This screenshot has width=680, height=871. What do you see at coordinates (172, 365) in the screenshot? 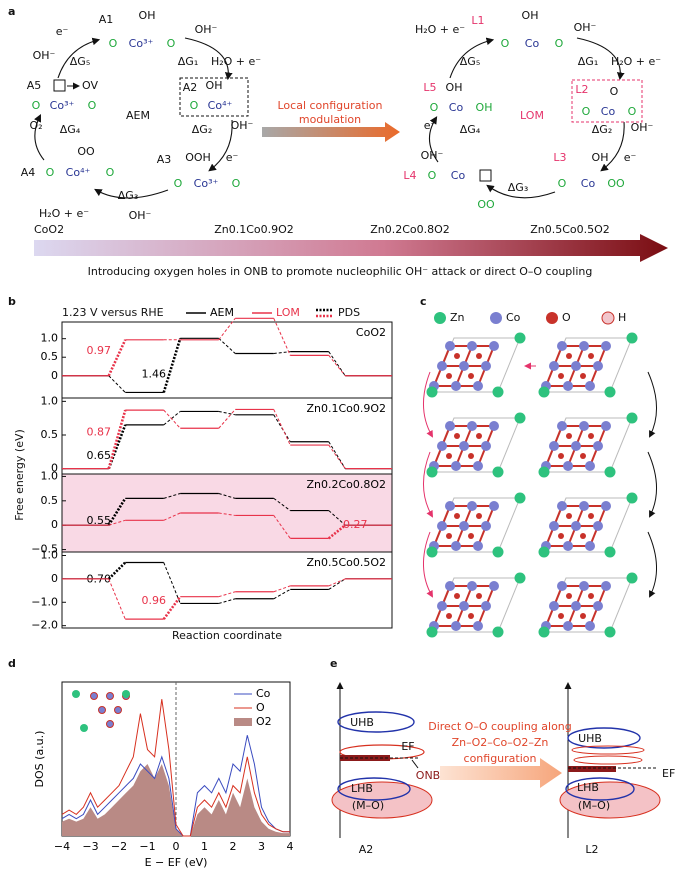
I see `pds-step` at bounding box center [172, 365].